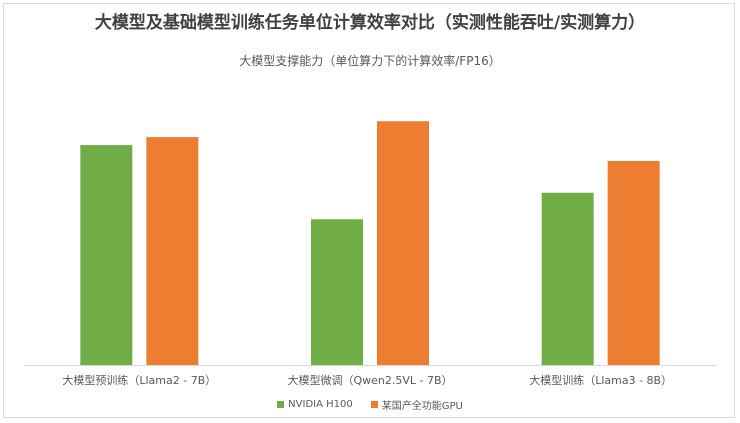 This screenshot has width=740, height=423. I want to click on legend-item-h100: NVIDIA H100, so click(315, 404).